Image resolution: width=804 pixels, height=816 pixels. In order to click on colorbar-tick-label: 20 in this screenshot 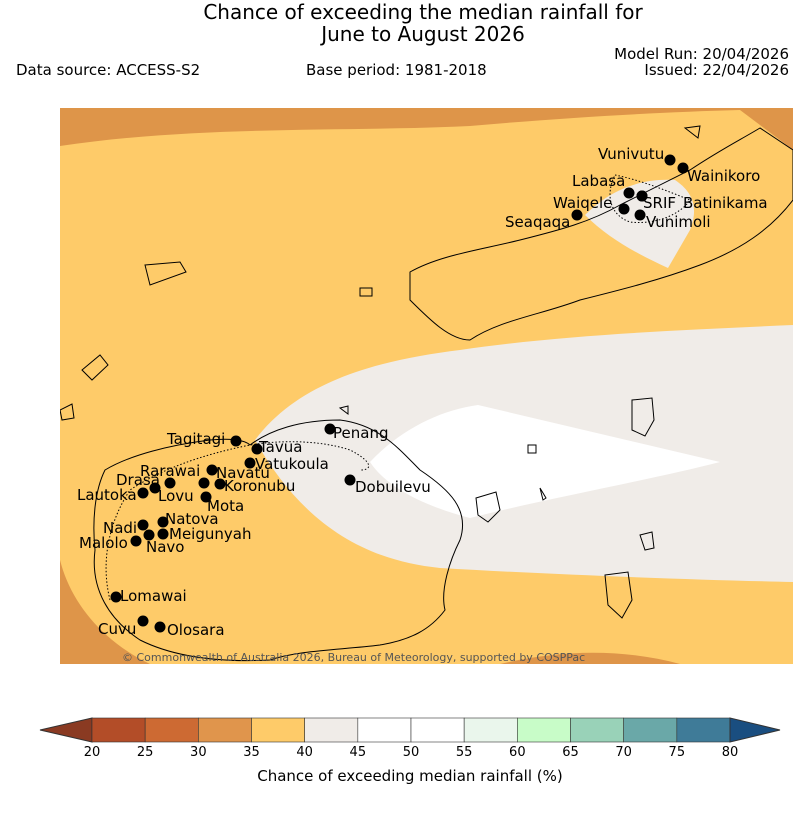, I will do `click(92, 752)`.